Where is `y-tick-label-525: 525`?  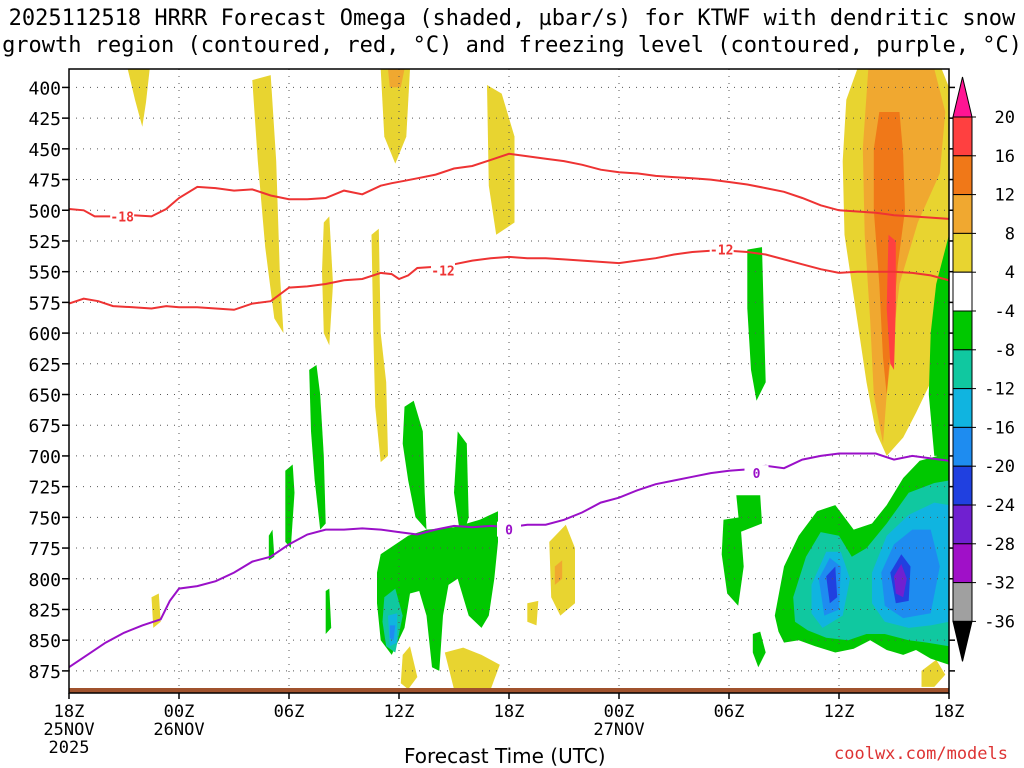
y-tick-label-525: 525 is located at coordinates (44, 242).